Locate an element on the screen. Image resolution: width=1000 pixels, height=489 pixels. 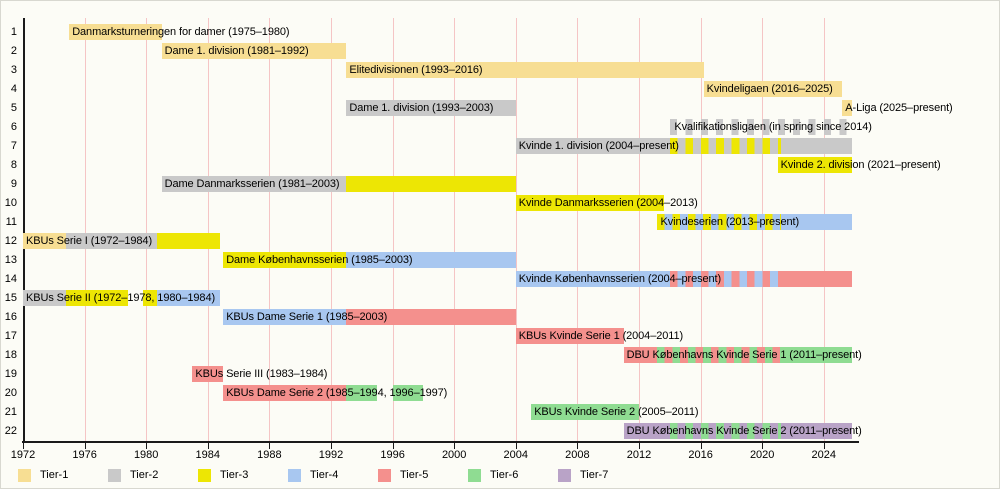
row-number: 21 is located at coordinates (10, 412).